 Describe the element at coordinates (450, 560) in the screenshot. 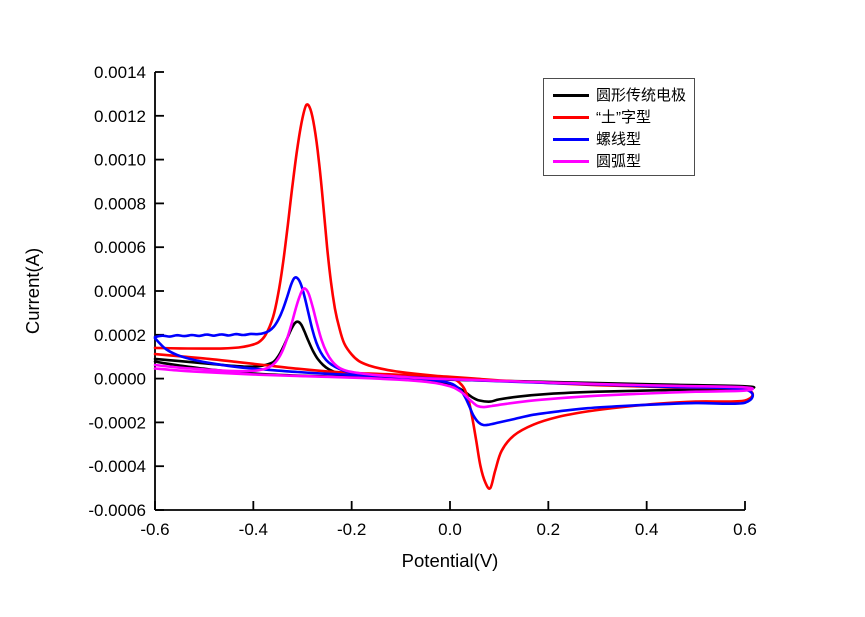

I see `x-axis-title: Potential(V)` at that location.